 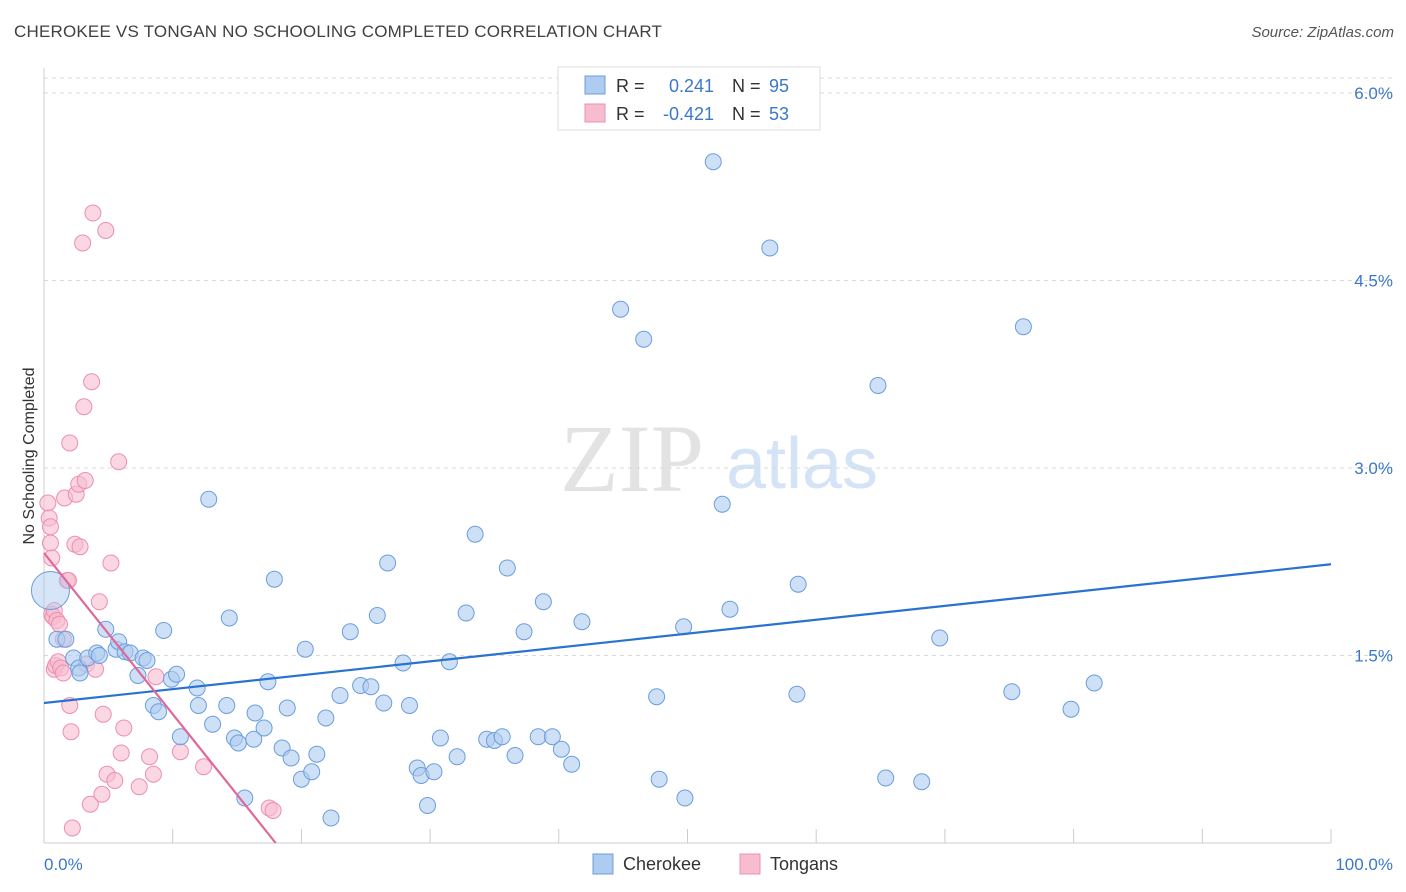 What do you see at coordinates (691, 86) in the screenshot?
I see `legend-r-value-cherokee: 0.241` at bounding box center [691, 86].